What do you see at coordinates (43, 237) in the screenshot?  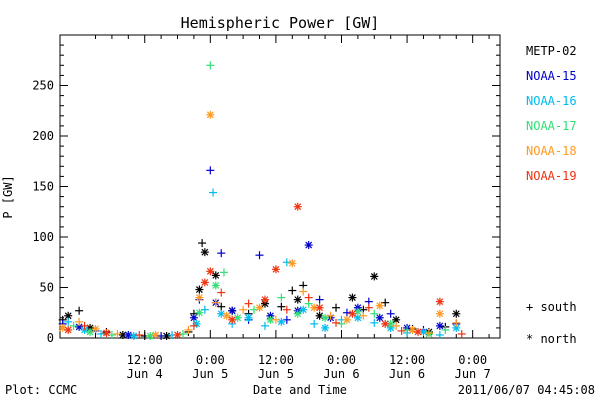 I see `y-tick-label: 100` at bounding box center [43, 237].